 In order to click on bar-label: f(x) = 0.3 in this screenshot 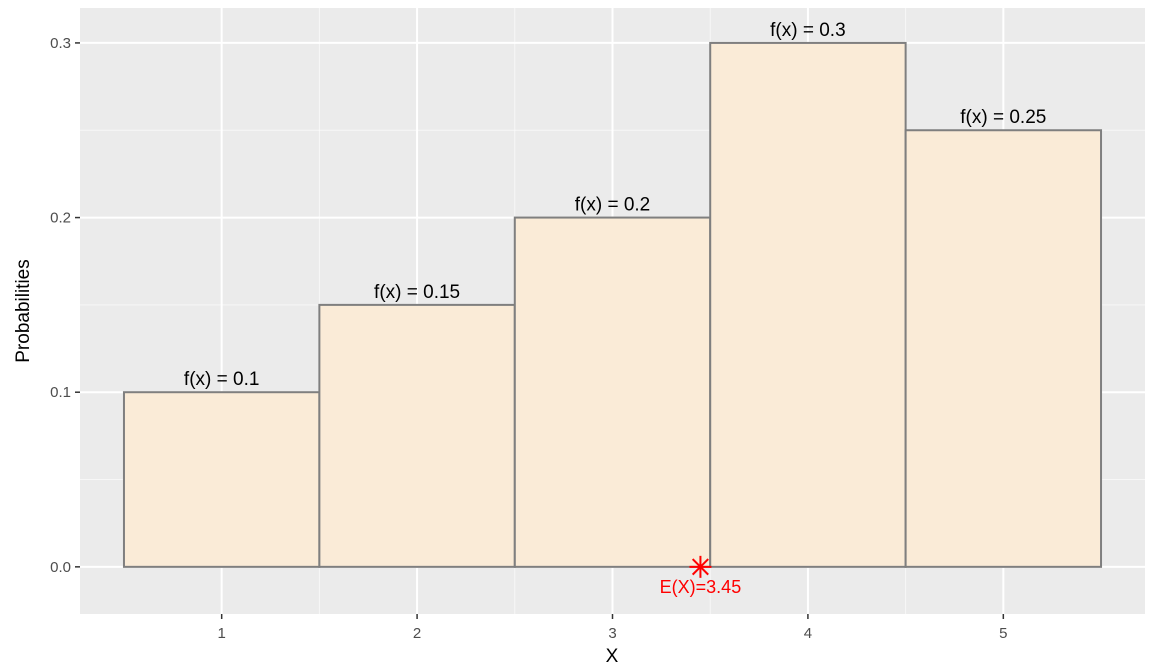, I will do `click(808, 30)`.